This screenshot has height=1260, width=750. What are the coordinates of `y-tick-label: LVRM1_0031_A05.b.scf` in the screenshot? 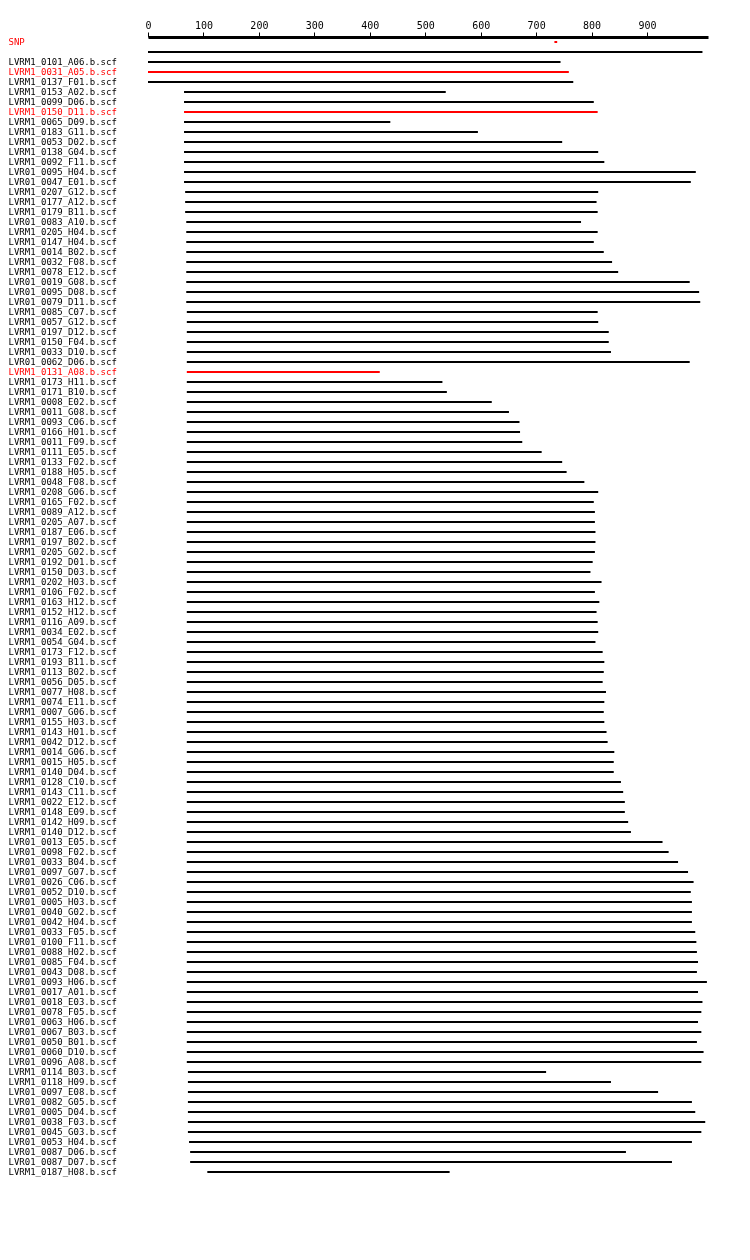 It's located at (62, 72).